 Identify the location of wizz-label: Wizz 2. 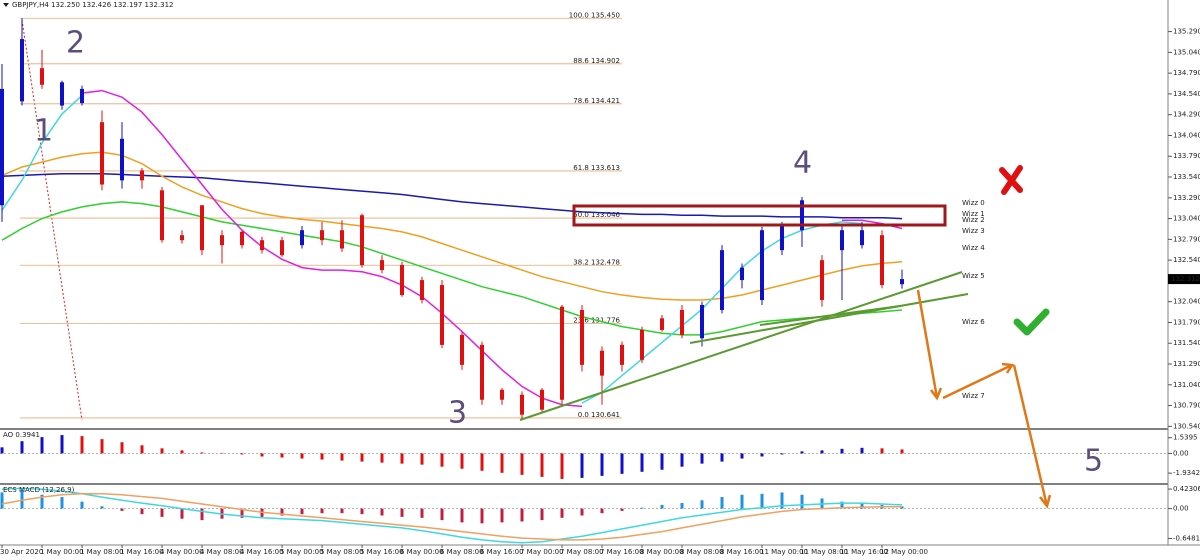
(973, 220).